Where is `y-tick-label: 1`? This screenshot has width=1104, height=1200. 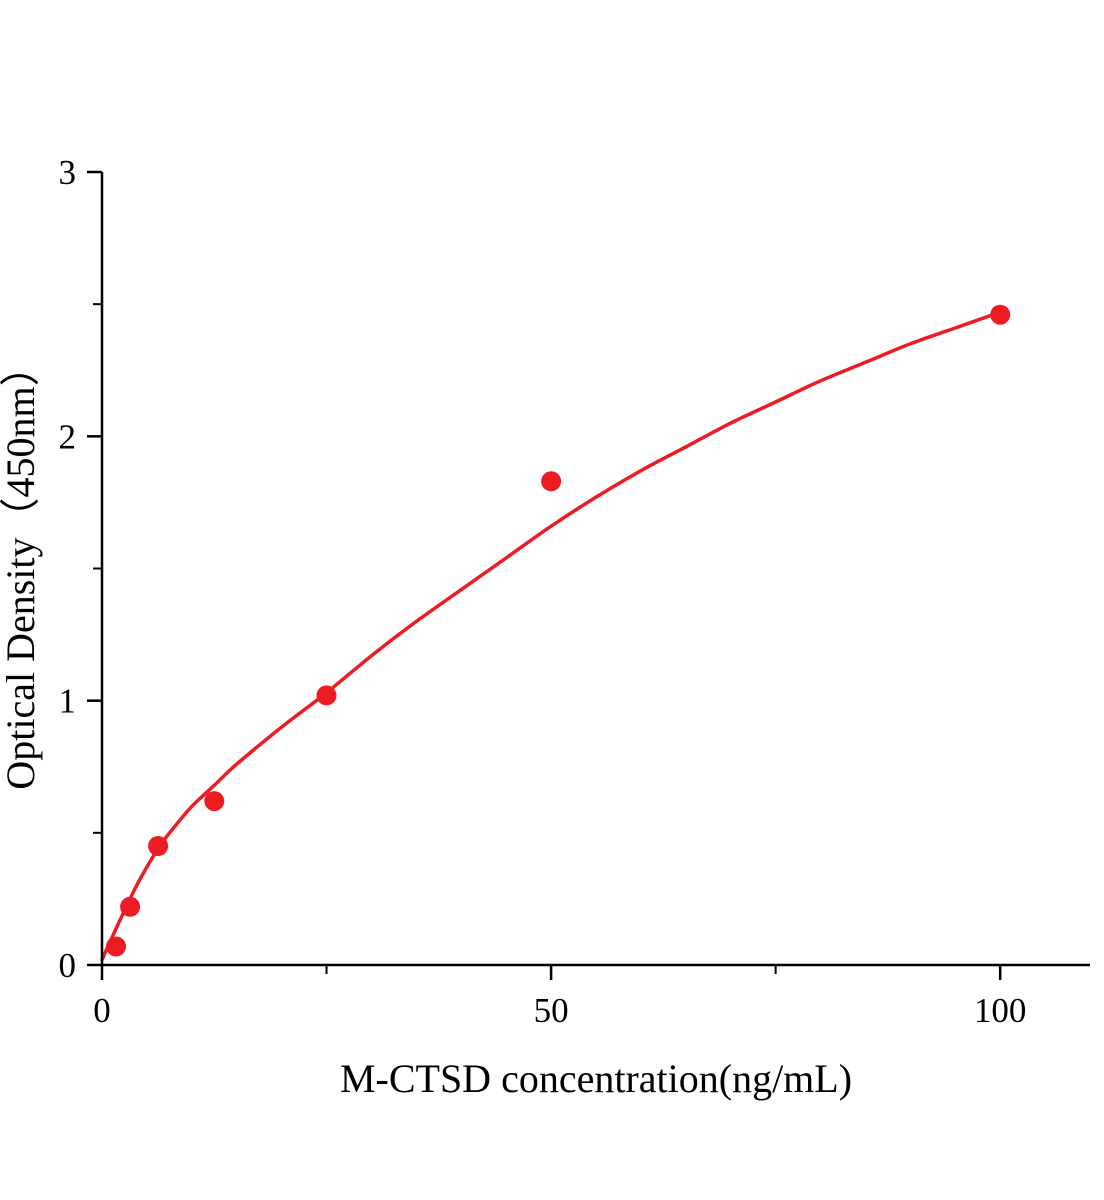
y-tick-label: 1 is located at coordinates (68, 701).